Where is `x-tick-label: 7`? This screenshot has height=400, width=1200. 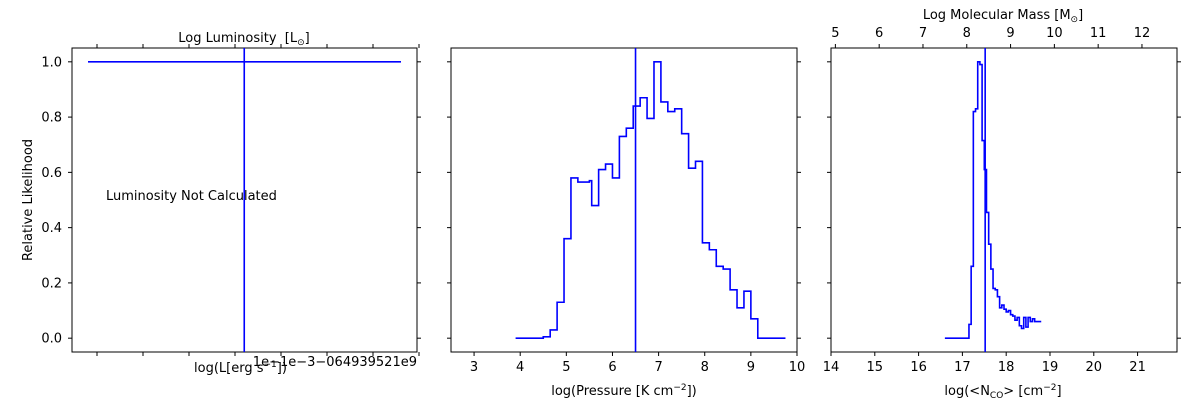
x-tick-label: 7 is located at coordinates (658, 367).